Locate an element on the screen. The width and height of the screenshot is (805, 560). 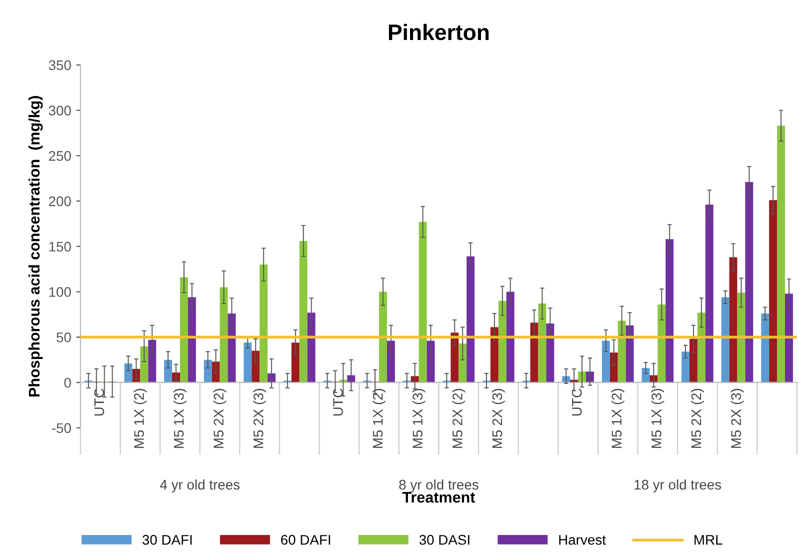
chart-title: Pinkerton is located at coordinates (438, 32).